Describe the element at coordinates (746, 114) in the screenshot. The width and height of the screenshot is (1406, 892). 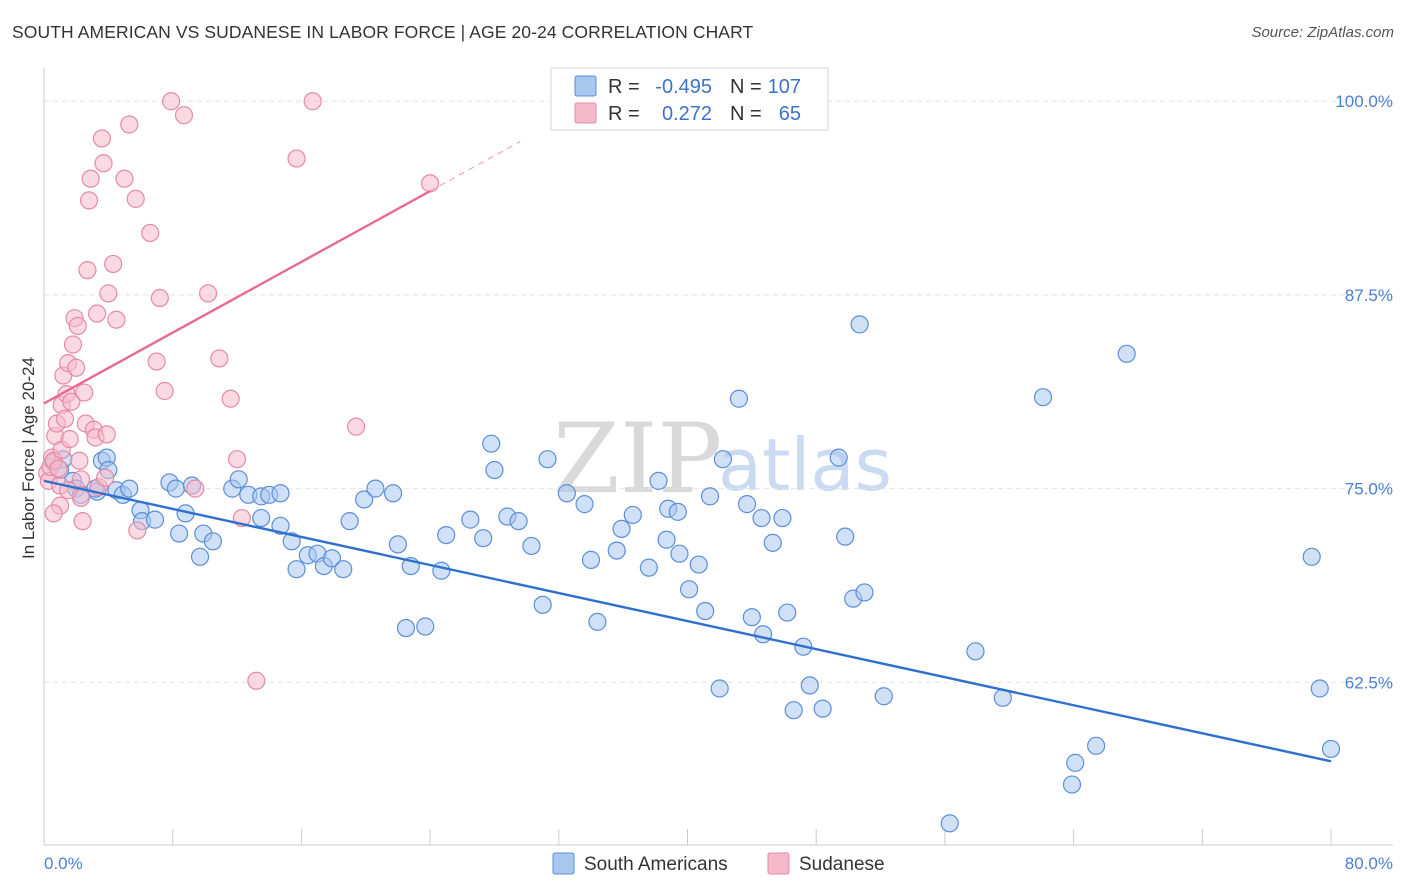
I see `legend-n-label-2: N =` at that location.